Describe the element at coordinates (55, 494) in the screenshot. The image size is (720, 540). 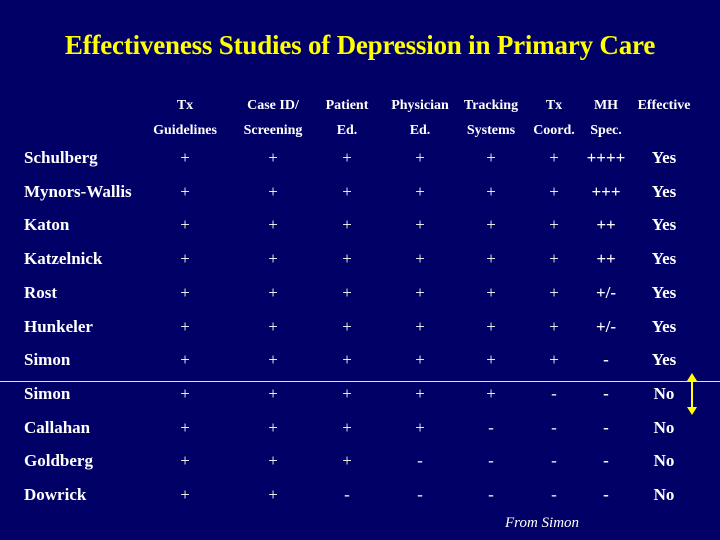
I see `study-name: Dowrick` at that location.